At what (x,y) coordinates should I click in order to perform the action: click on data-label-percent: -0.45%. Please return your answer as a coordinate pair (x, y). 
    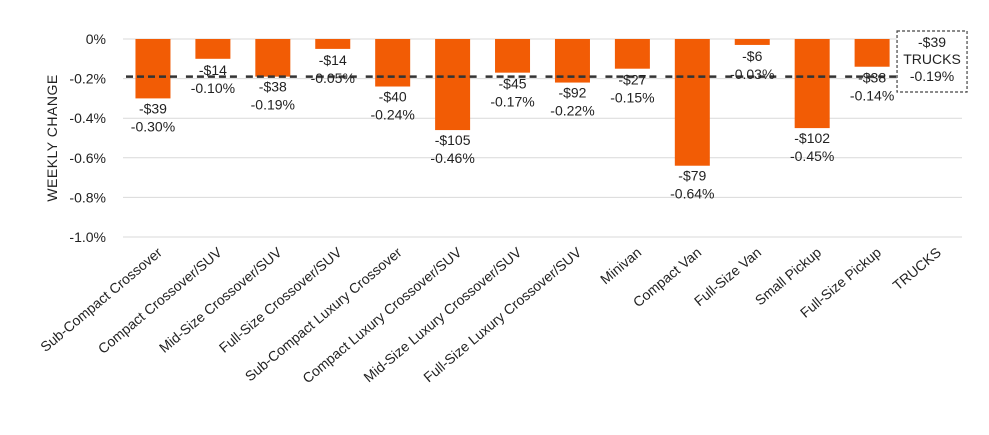
    Looking at the image, I should click on (812, 156).